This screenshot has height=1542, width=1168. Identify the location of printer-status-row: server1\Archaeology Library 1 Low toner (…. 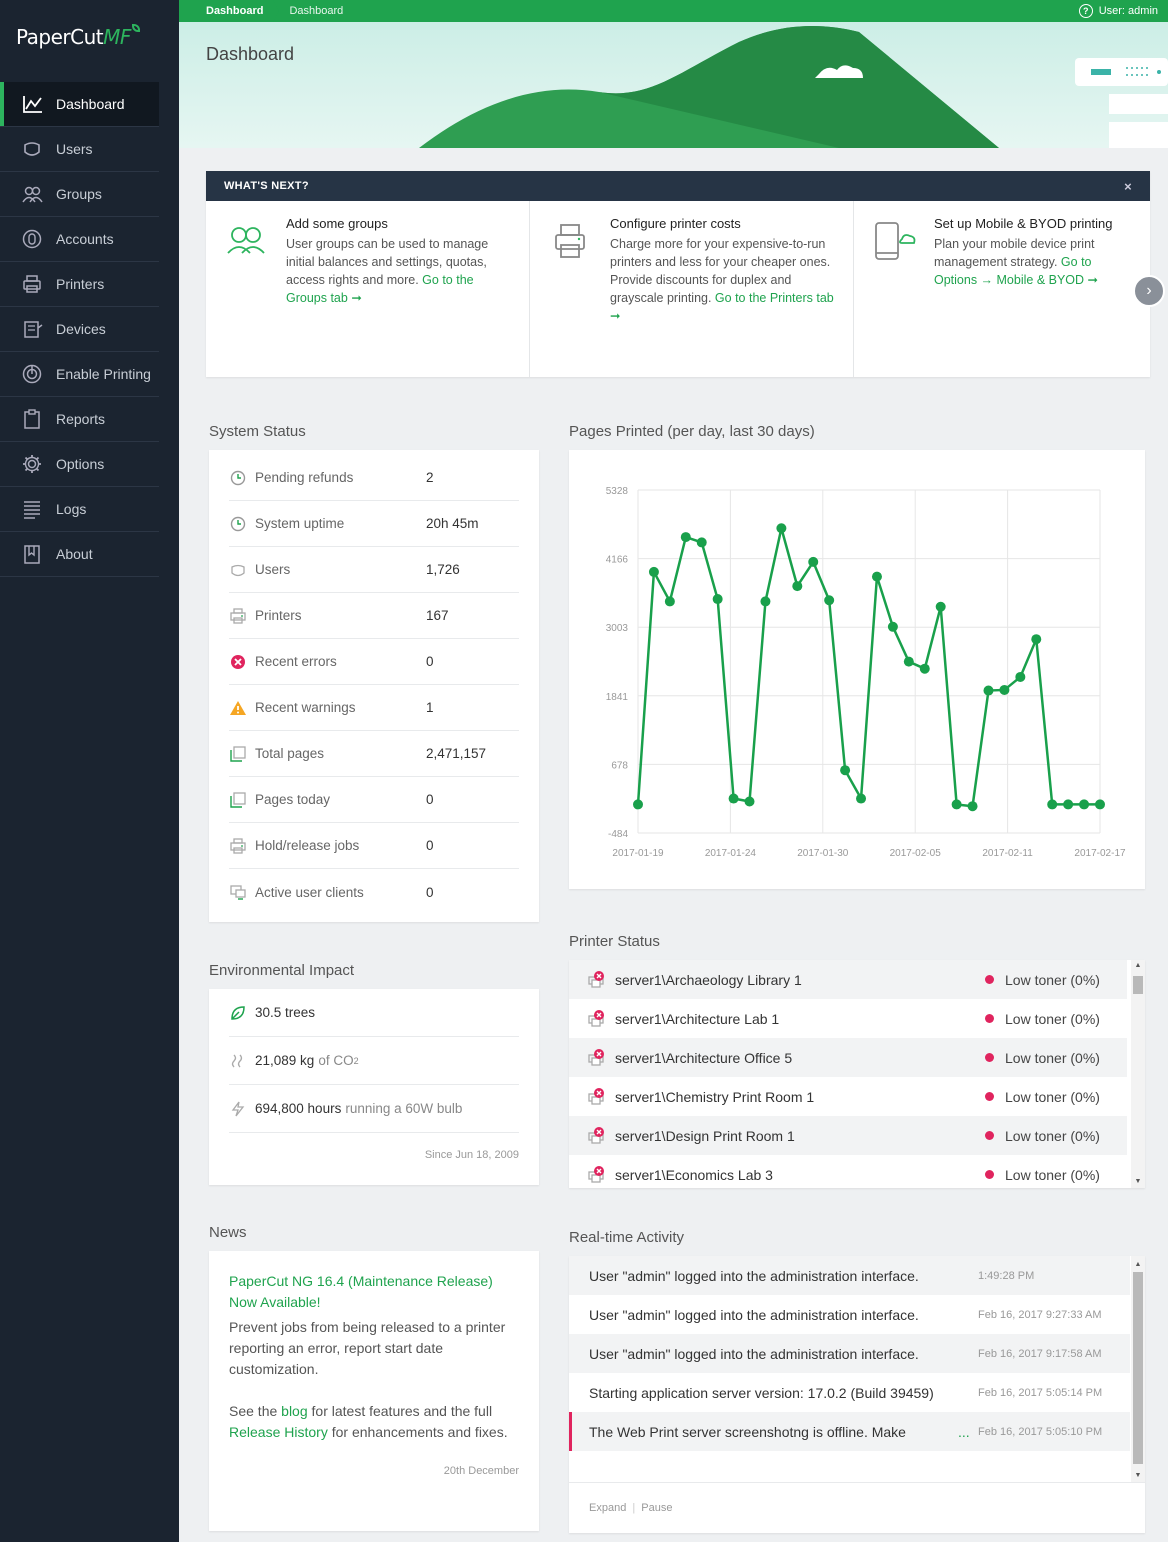
(848, 979).